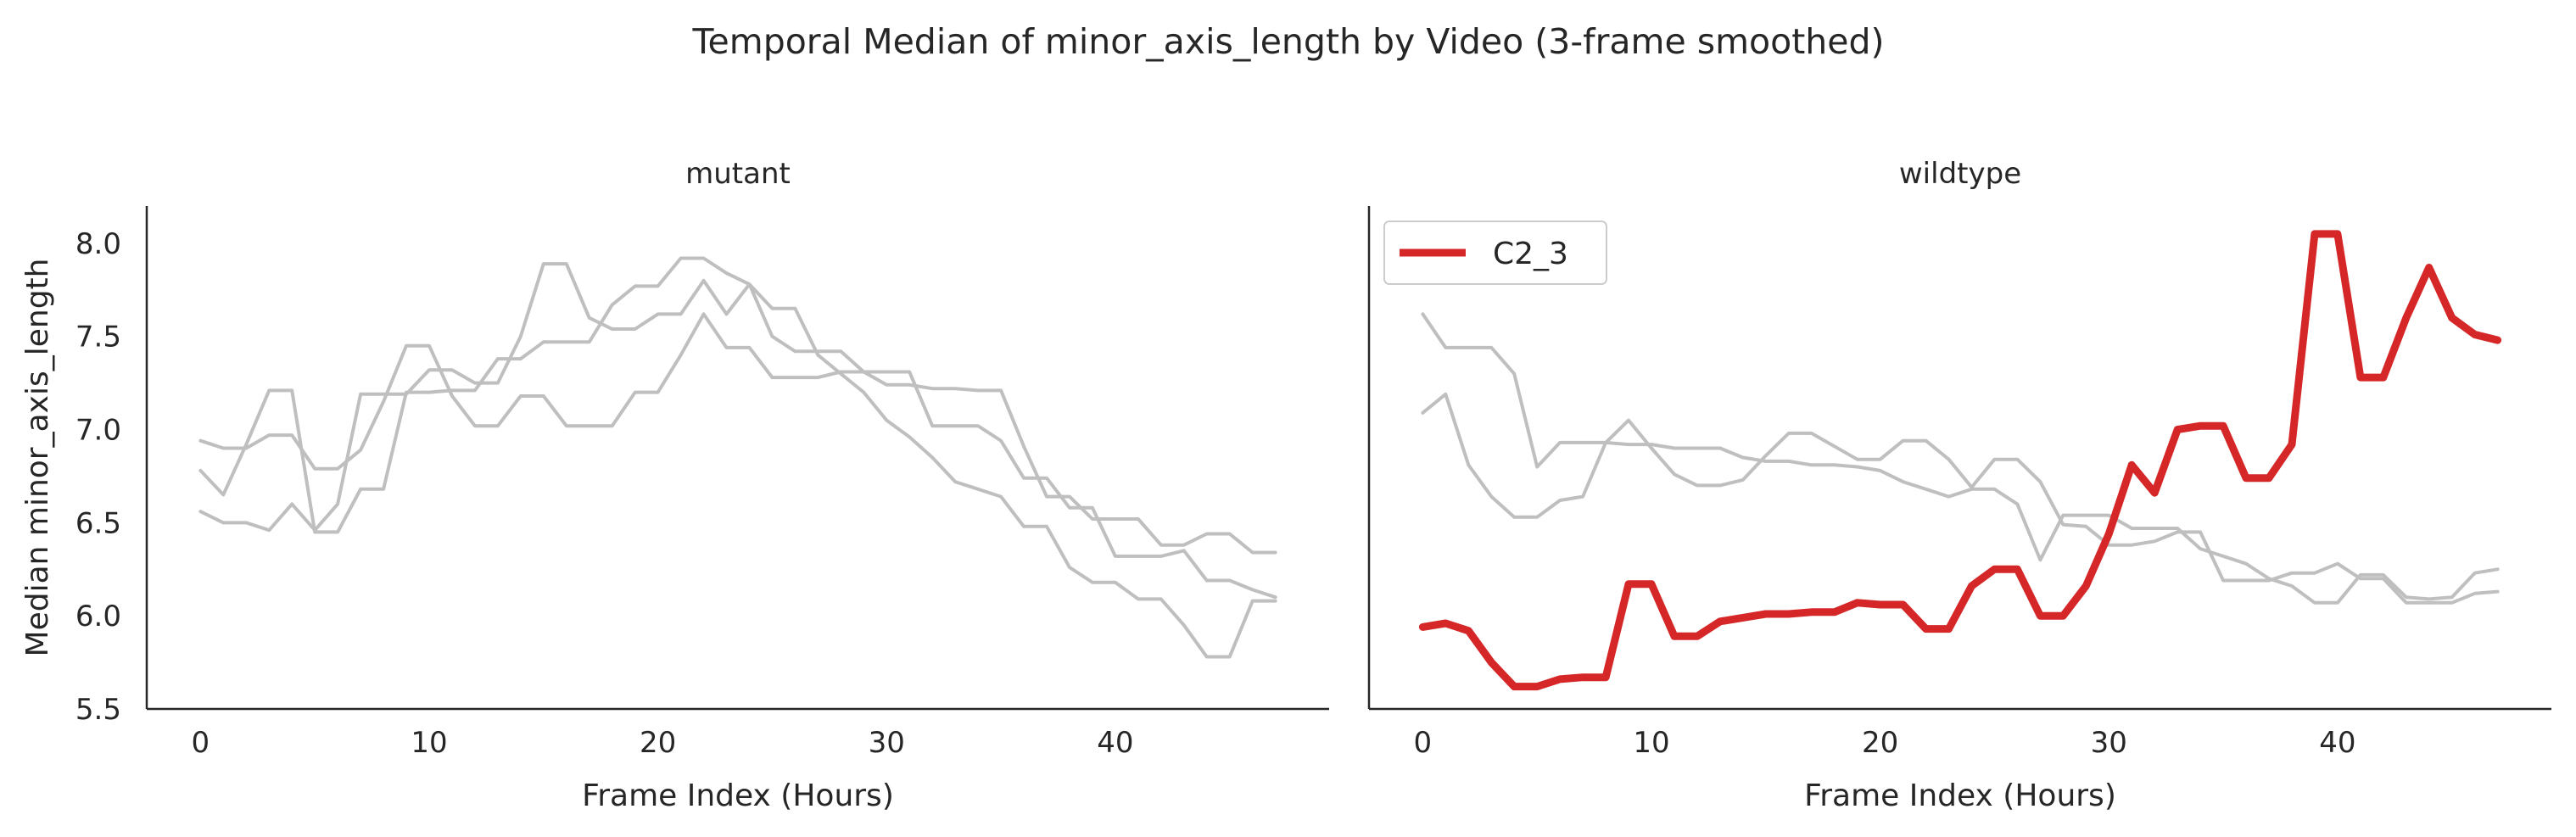  What do you see at coordinates (98, 710) in the screenshot?
I see `y-tick-label: 5.5` at bounding box center [98, 710].